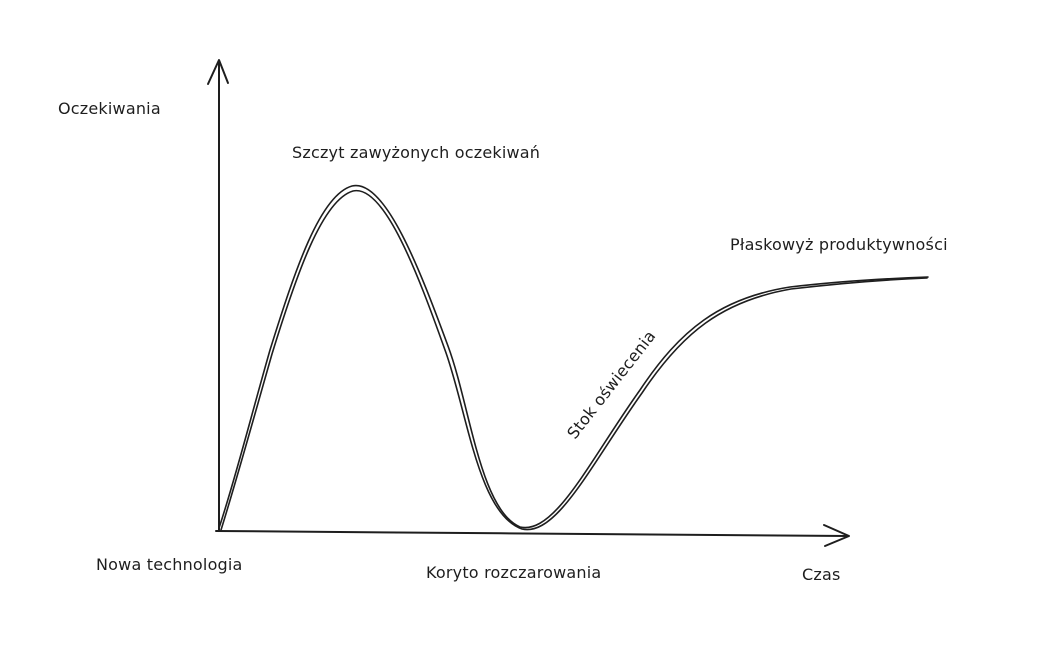 Image resolution: width=1056 pixels, height=654 pixels. Describe the element at coordinates (218, 72) in the screenshot. I see `y-axis-arrowhead` at that location.